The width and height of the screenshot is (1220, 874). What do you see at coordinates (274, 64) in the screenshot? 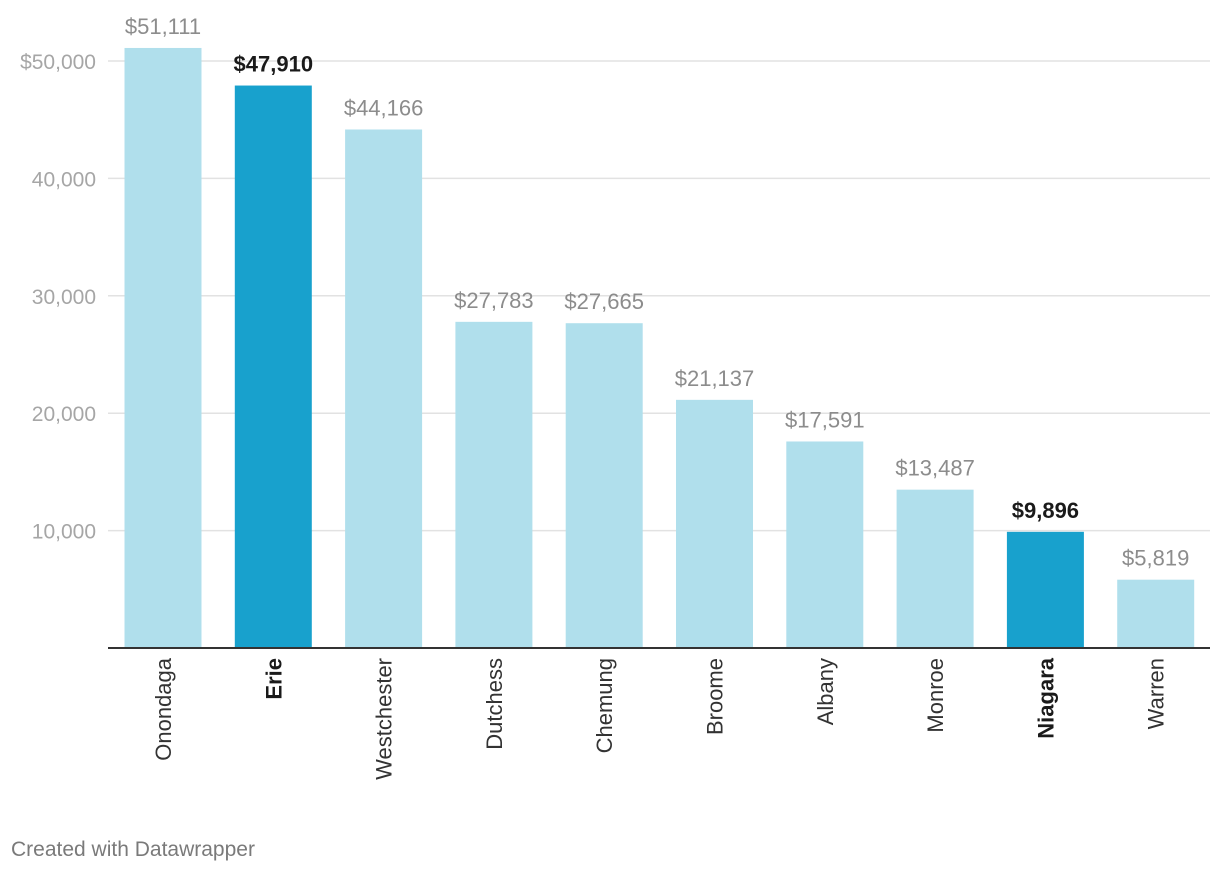
I see `value-label-erie: $47,910` at bounding box center [274, 64].